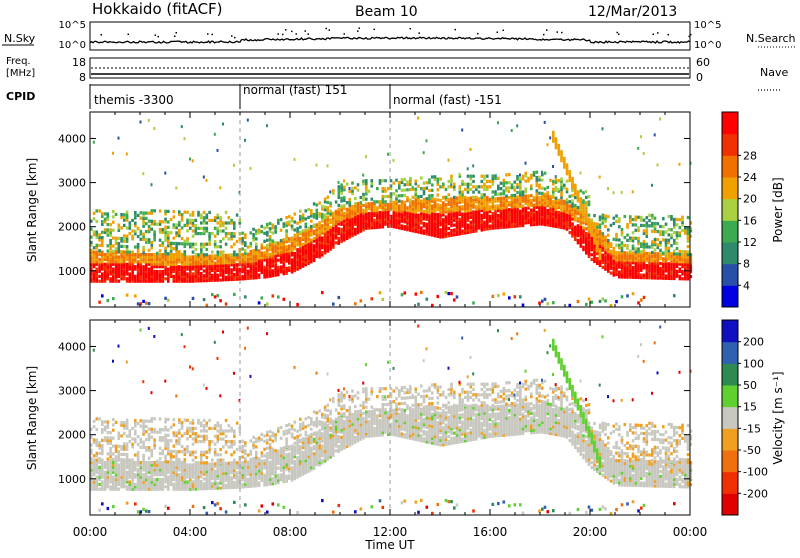 Image resolution: width=800 pixels, height=558 pixels. Describe the element at coordinates (447, 100) in the screenshot. I see `cpid-segment-2: normal (fast) -151` at that location.